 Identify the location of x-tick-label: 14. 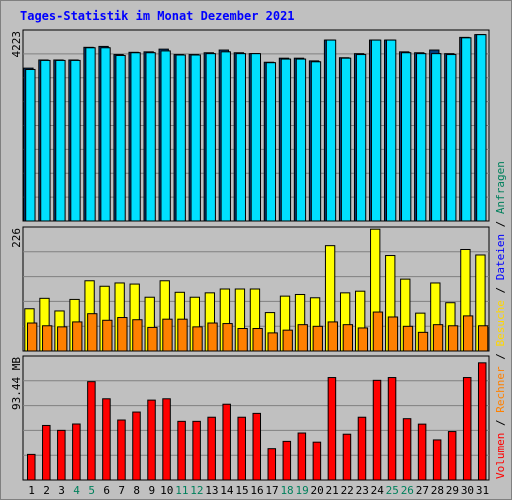
(227, 490).